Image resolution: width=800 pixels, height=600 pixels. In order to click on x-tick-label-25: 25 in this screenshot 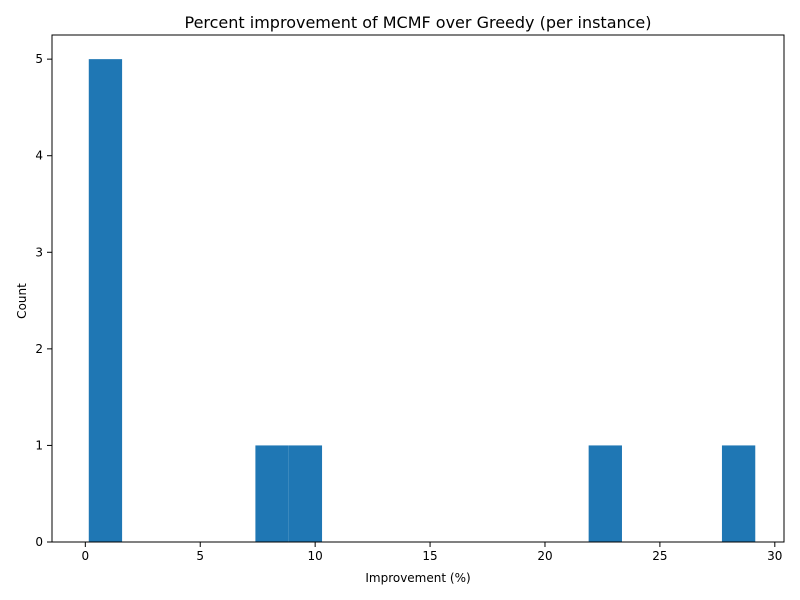, I will do `click(659, 556)`.